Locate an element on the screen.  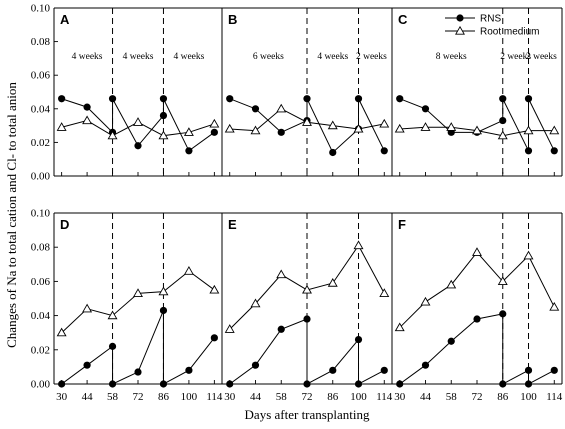
legend-label: RNS is located at coordinates (490, 19).